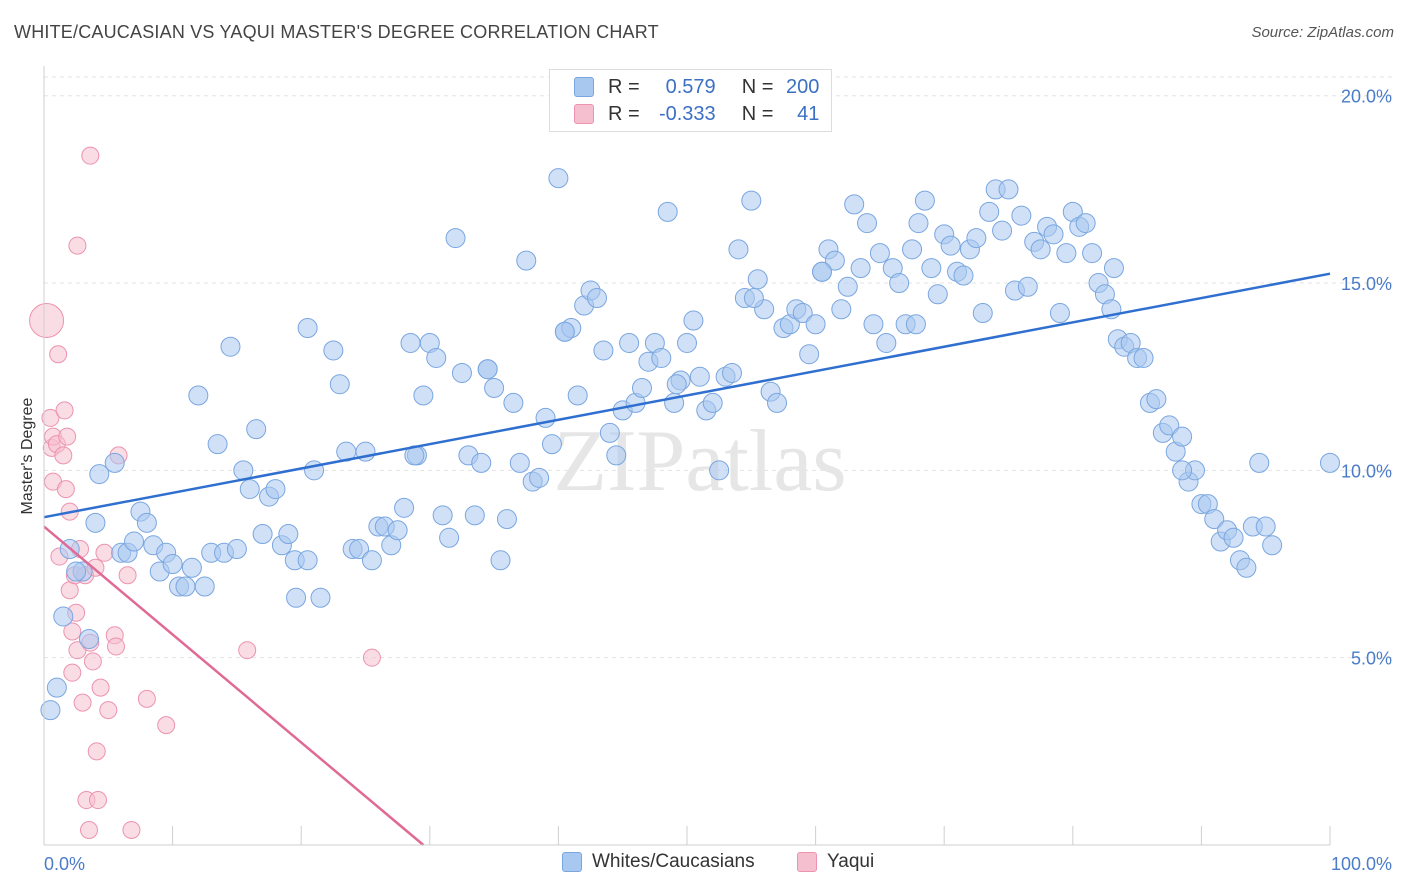 This screenshot has width=1406, height=892. Describe the element at coordinates (699, 461) in the screenshot. I see `watermark: ZIPatlas` at that location.